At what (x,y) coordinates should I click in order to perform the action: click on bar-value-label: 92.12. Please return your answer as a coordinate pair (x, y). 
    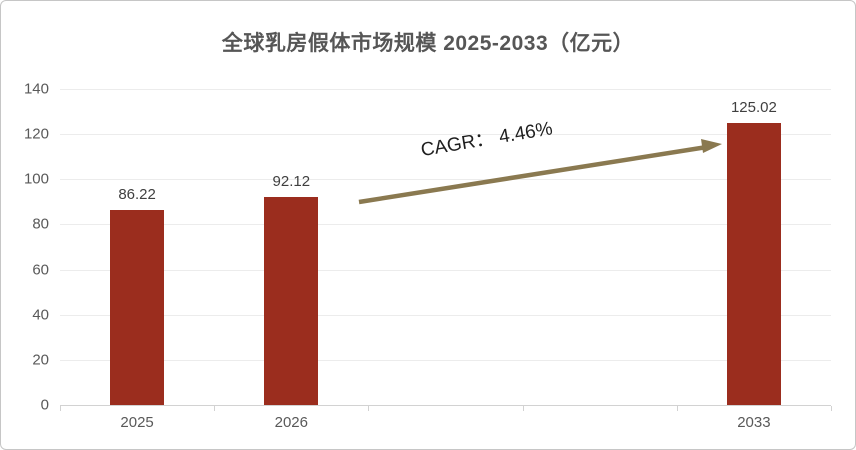
    Looking at the image, I should click on (291, 182).